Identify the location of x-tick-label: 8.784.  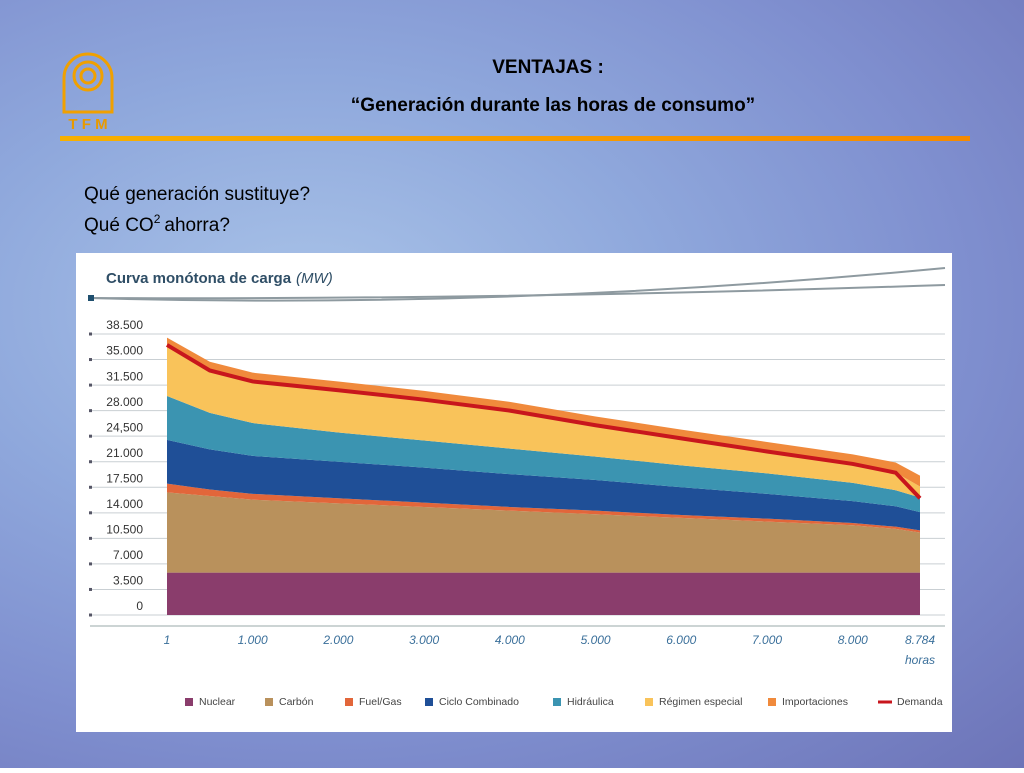
(920, 640).